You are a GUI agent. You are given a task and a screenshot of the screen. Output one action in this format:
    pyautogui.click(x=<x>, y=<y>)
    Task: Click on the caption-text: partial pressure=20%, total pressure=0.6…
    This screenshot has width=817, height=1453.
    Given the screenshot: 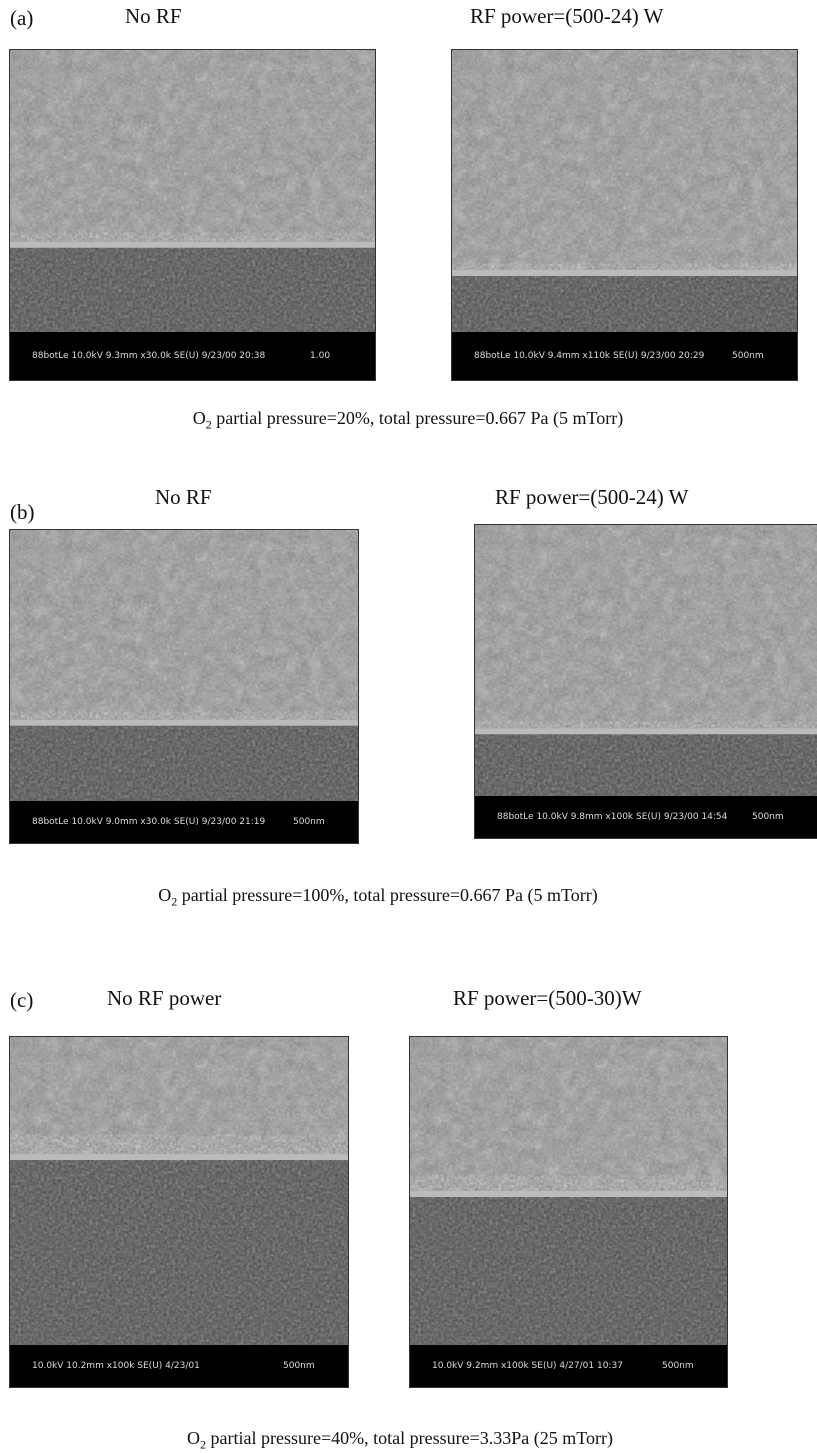 What is the action you would take?
    pyautogui.click(x=417, y=418)
    